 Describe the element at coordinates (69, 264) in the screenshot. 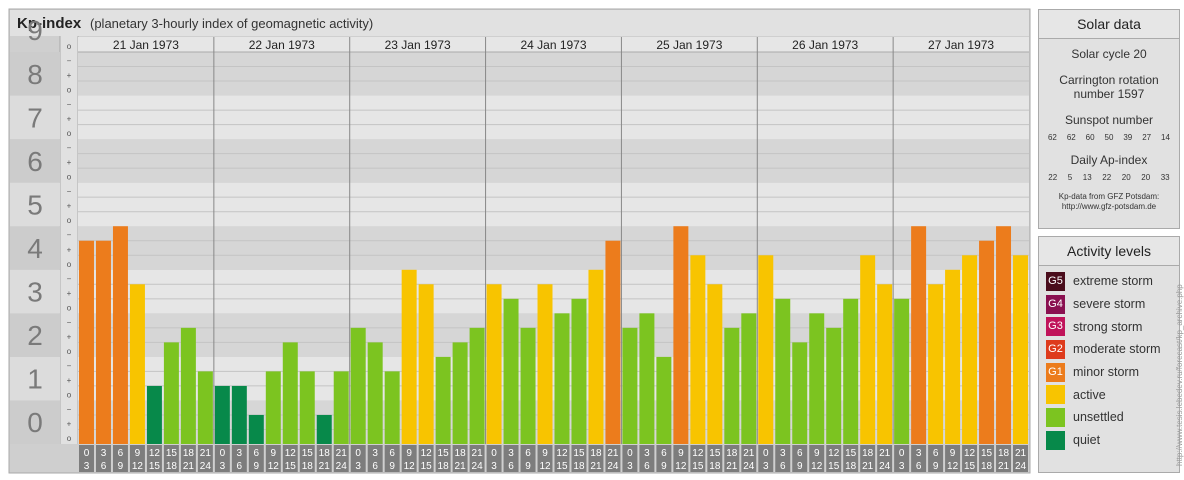

I see `y-subtick-label: o` at that location.